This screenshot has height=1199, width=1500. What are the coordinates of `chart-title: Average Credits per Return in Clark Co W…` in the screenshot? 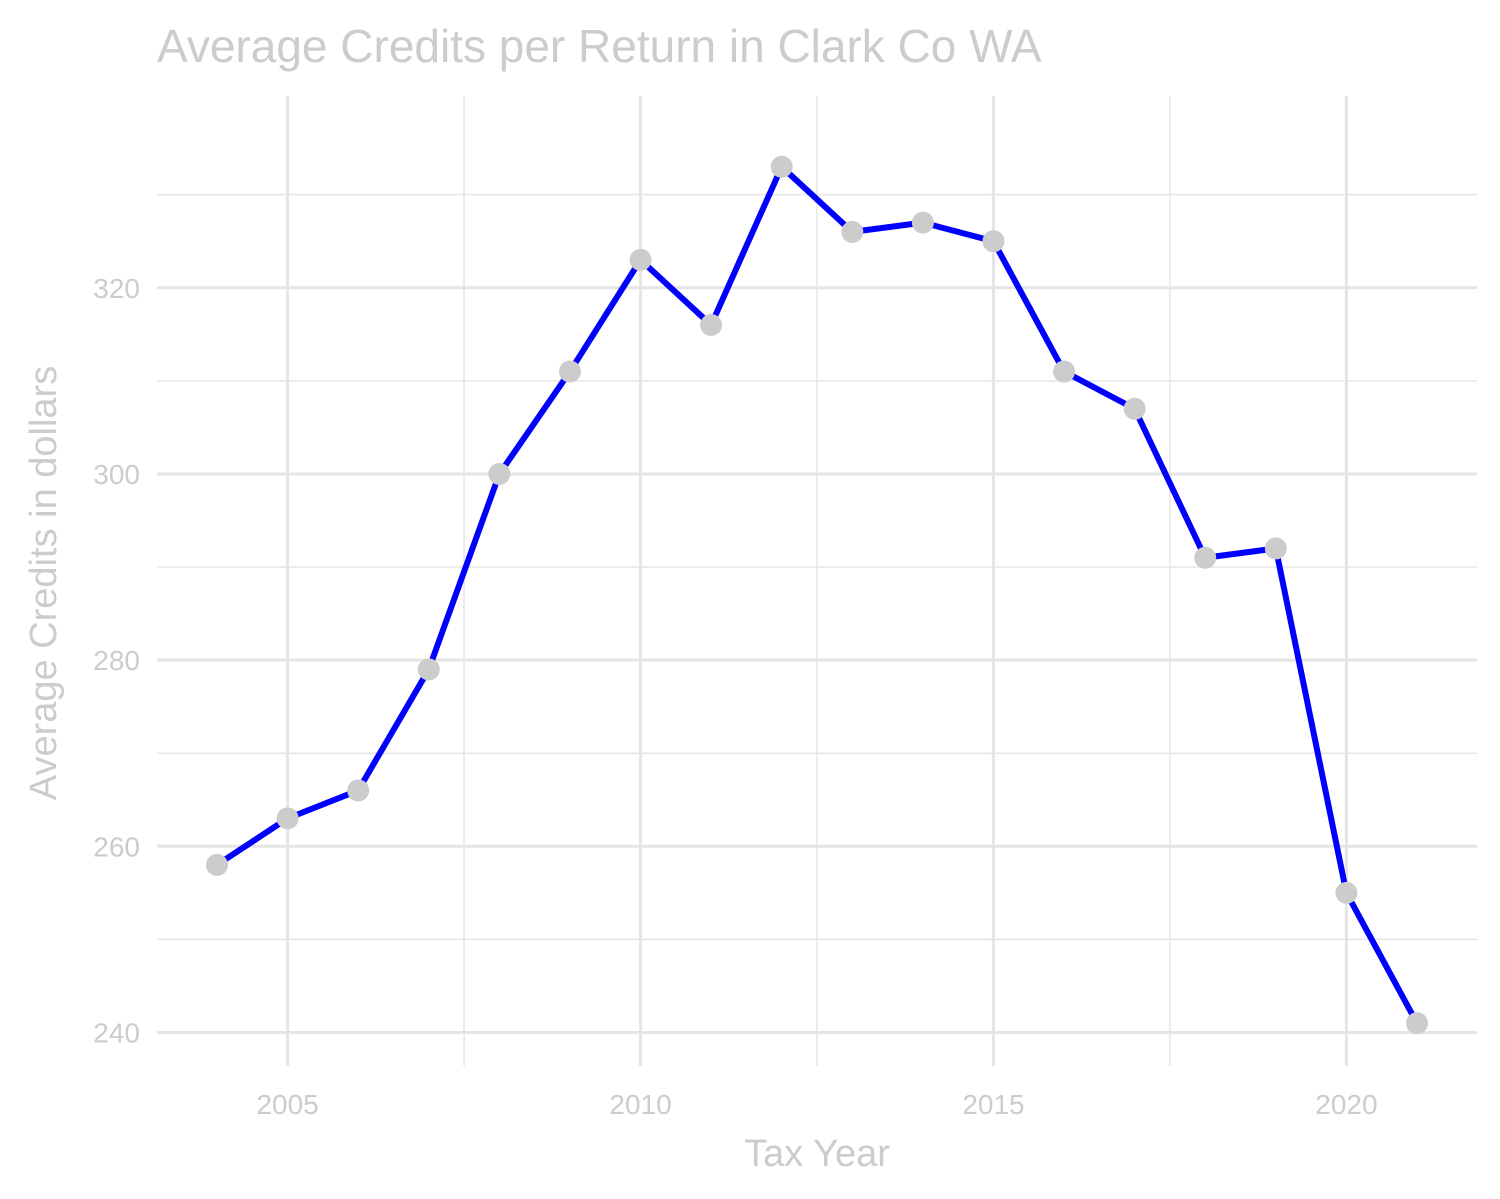 It's located at (599, 46).